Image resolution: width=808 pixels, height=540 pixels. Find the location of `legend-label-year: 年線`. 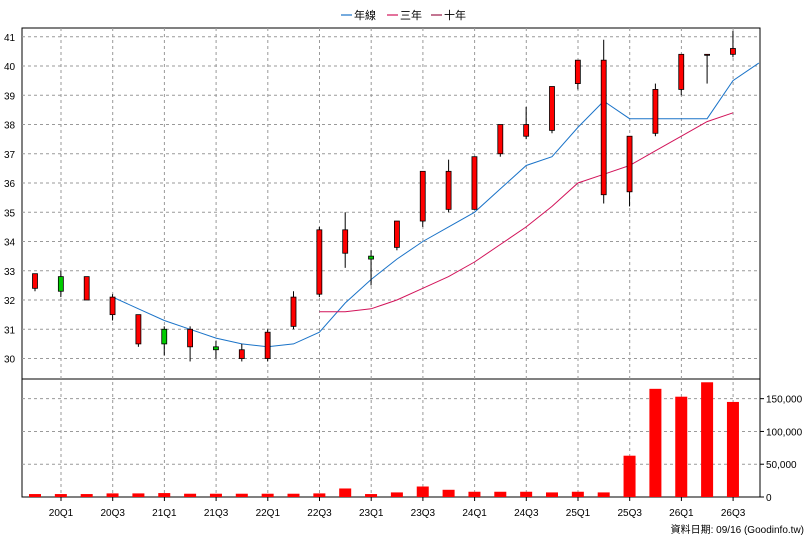

legend-label-year: 年線 is located at coordinates (365, 15).